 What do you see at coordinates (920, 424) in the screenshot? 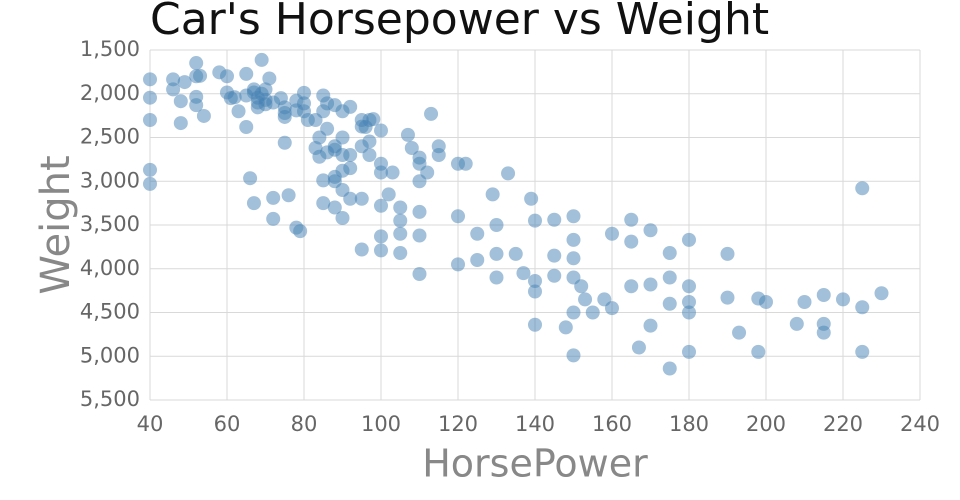
I see `x-tick-label: 240` at bounding box center [920, 424].